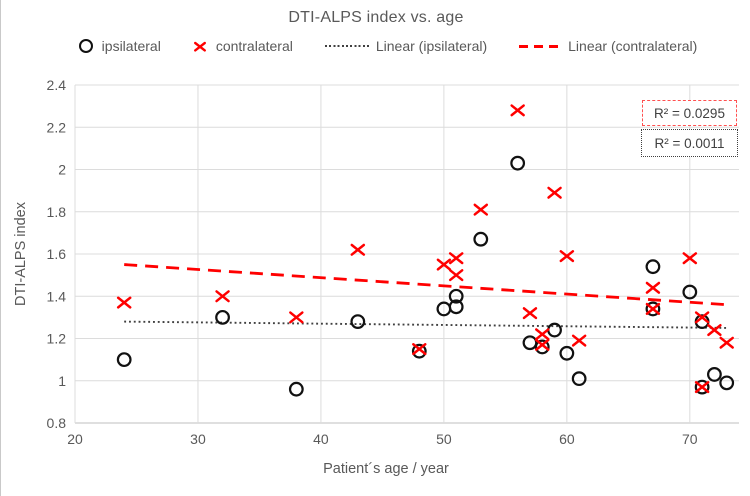 The height and width of the screenshot is (496, 750). I want to click on trendline-ipsilateral, so click(425, 324).